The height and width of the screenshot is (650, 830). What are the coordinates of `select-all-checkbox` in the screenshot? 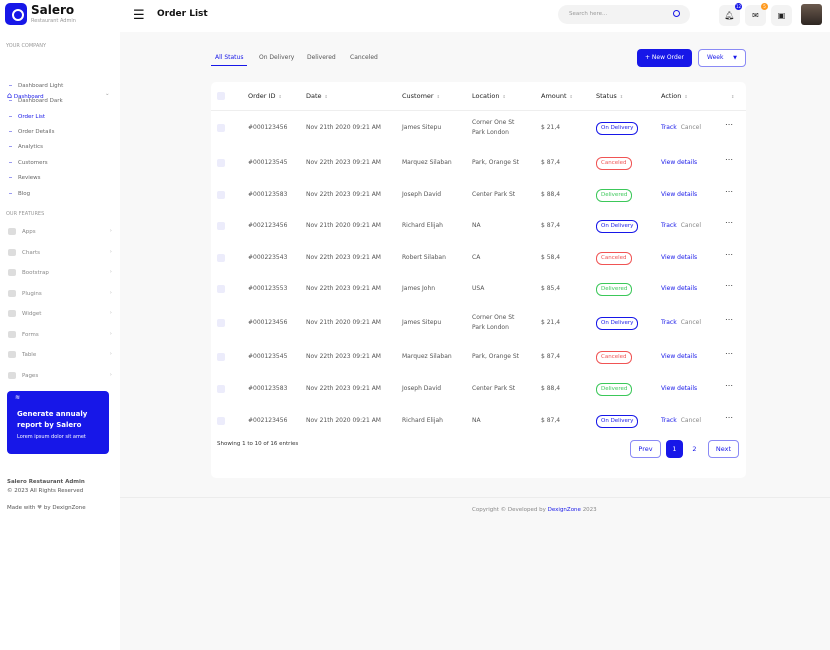 It's located at (221, 96).